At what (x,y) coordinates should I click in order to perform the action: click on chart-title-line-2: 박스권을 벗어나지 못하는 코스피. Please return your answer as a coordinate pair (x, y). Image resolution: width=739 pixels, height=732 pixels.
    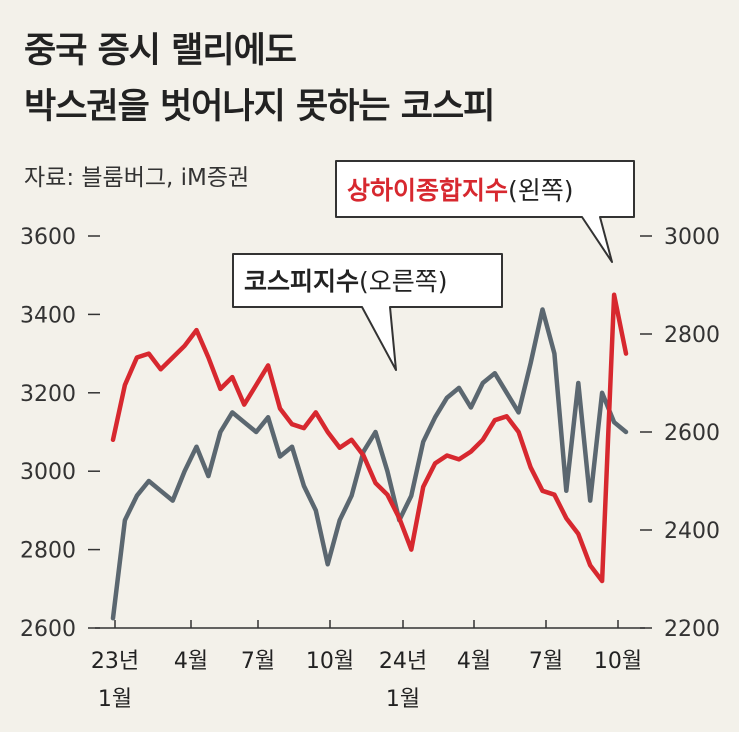
    Looking at the image, I should click on (259, 107).